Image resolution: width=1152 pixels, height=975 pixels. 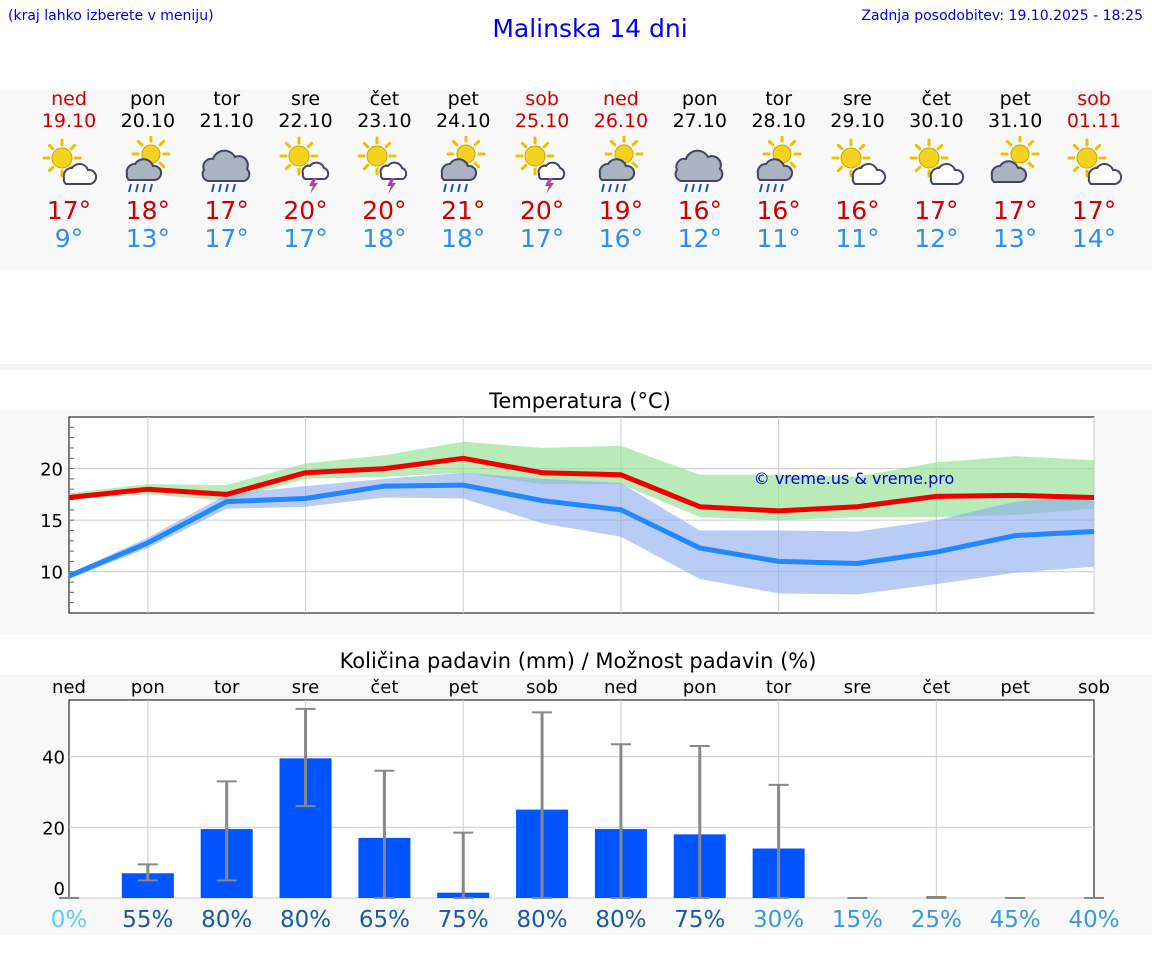 What do you see at coordinates (384, 920) in the screenshot?
I see `precipitation-probability: 65%` at bounding box center [384, 920].